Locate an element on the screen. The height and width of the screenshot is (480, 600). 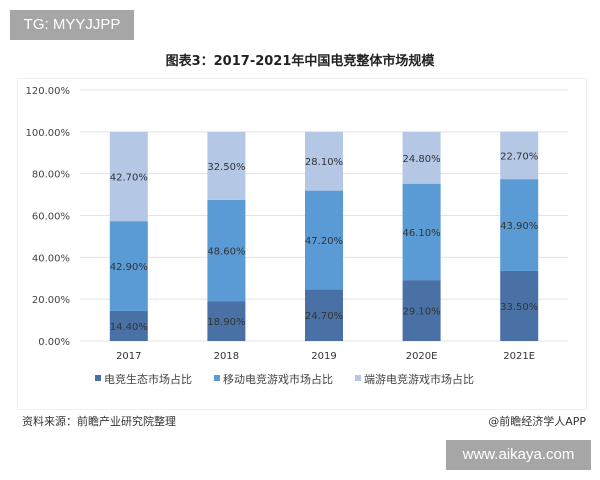
credit: @前瞻经济学人APP is located at coordinates (537, 421).